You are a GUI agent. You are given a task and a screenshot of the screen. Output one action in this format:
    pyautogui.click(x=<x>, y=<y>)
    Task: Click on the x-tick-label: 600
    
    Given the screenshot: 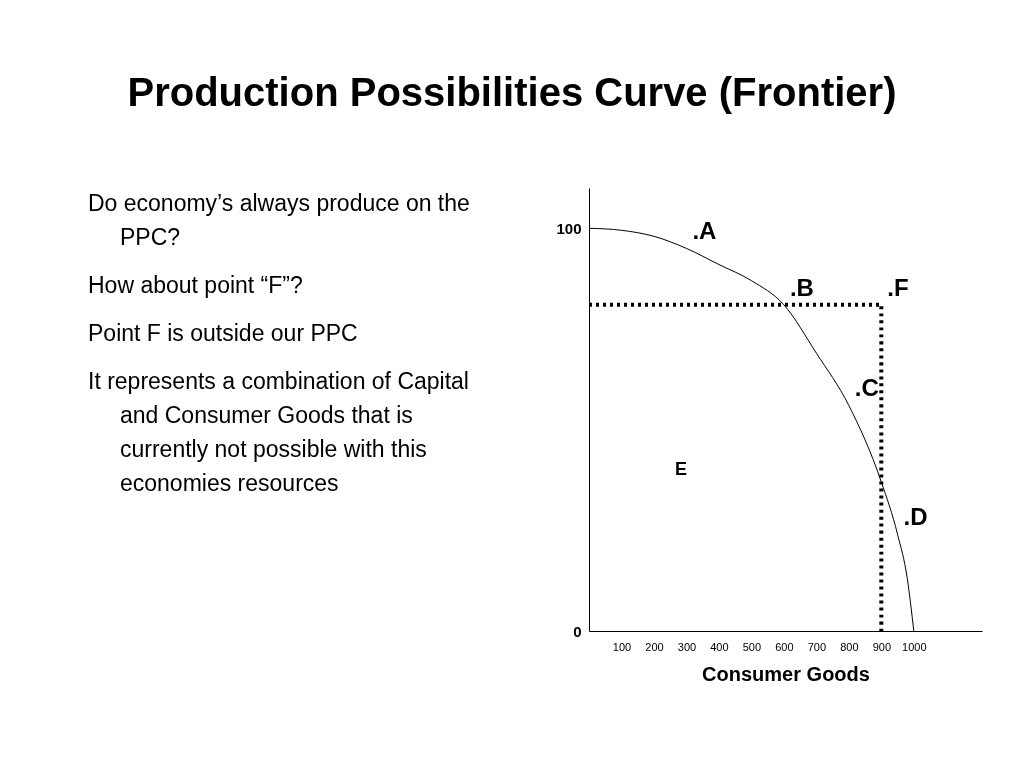 What is the action you would take?
    pyautogui.click(x=784, y=646)
    